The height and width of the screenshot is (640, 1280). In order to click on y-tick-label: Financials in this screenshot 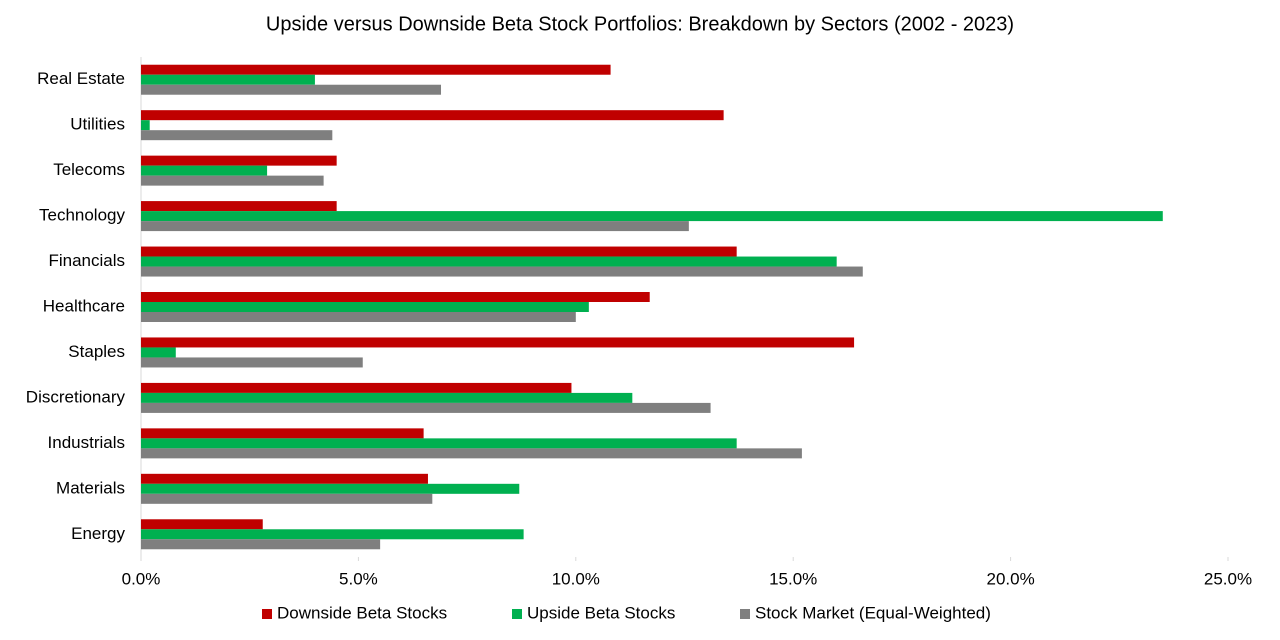, I will do `click(86, 260)`.